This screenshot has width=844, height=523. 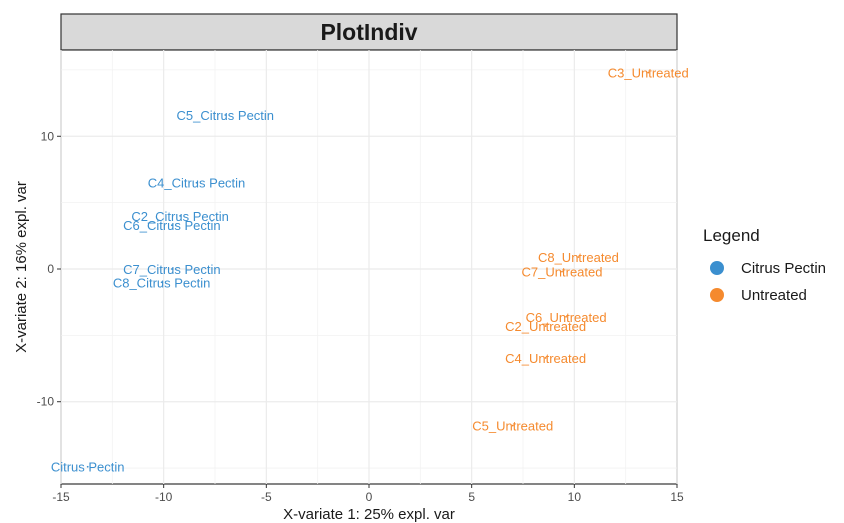 What do you see at coordinates (46, 402) in the screenshot?
I see `y-tick-label: -10` at bounding box center [46, 402].